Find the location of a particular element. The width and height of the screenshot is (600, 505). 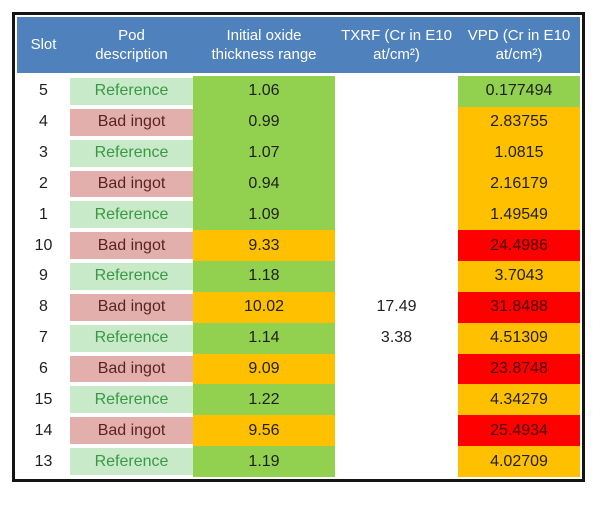

table-row: 1 Reference 1.09 1.49549 is located at coordinates (298, 215).